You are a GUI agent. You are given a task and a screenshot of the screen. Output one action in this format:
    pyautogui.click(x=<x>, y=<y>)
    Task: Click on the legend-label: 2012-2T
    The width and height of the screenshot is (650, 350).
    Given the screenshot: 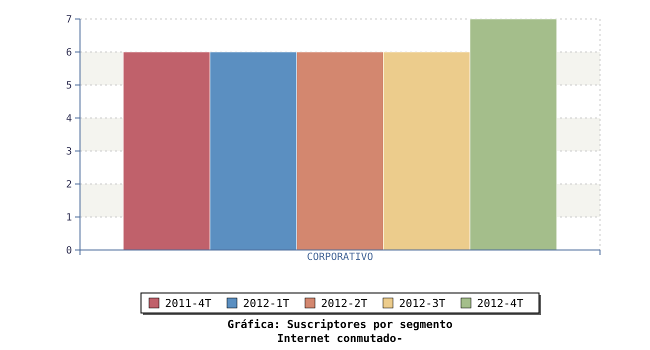 What is the action you would take?
    pyautogui.click(x=344, y=303)
    